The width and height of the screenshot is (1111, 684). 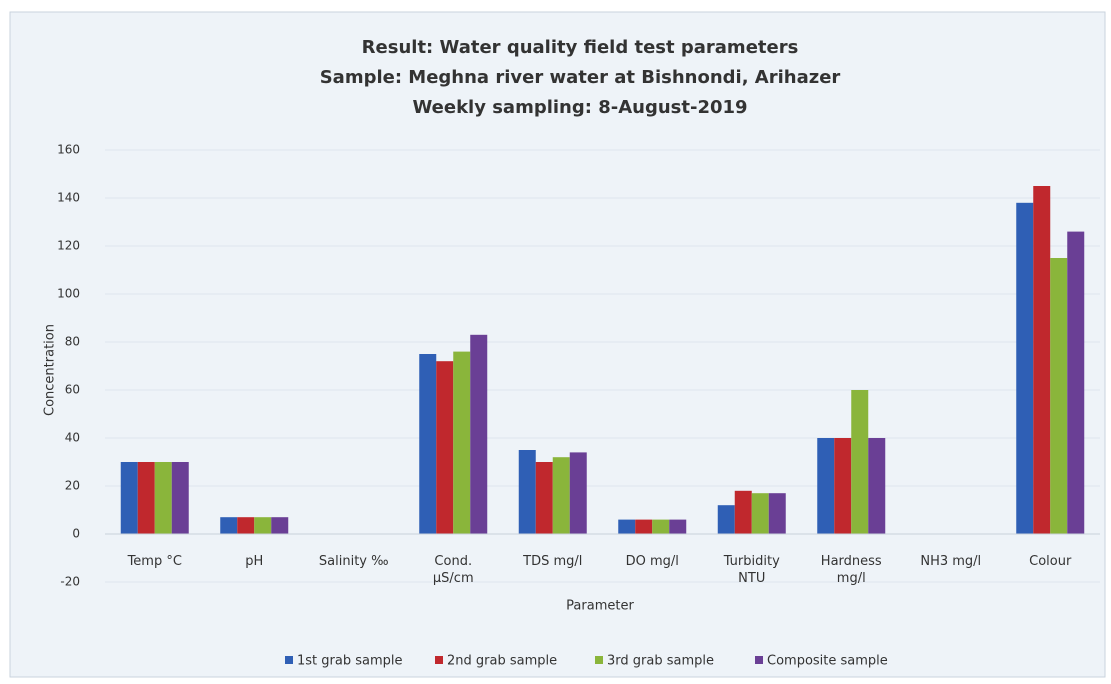 I want to click on x-tick-label: pH, so click(x=254, y=561).